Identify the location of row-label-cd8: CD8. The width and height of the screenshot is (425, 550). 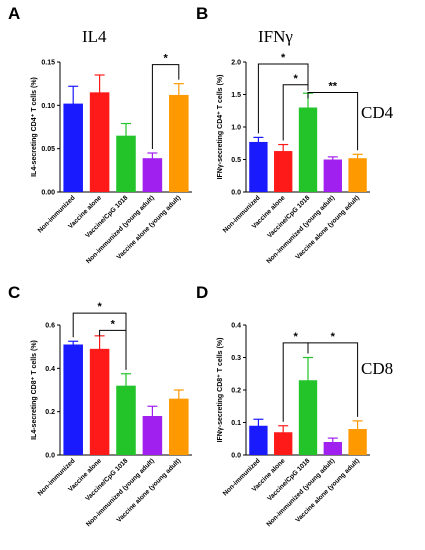
(377, 368).